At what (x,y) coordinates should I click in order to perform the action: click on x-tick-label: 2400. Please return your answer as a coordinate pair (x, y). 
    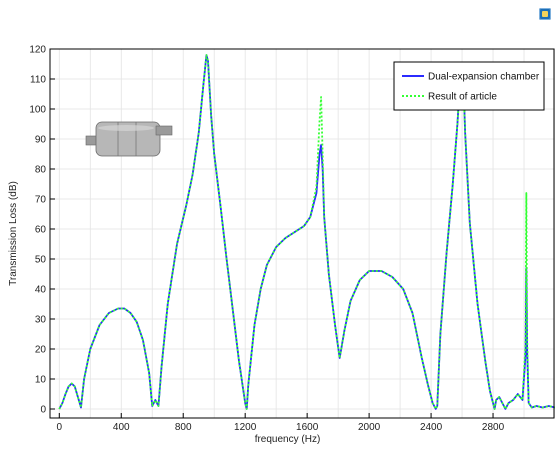
    Looking at the image, I should click on (431, 427).